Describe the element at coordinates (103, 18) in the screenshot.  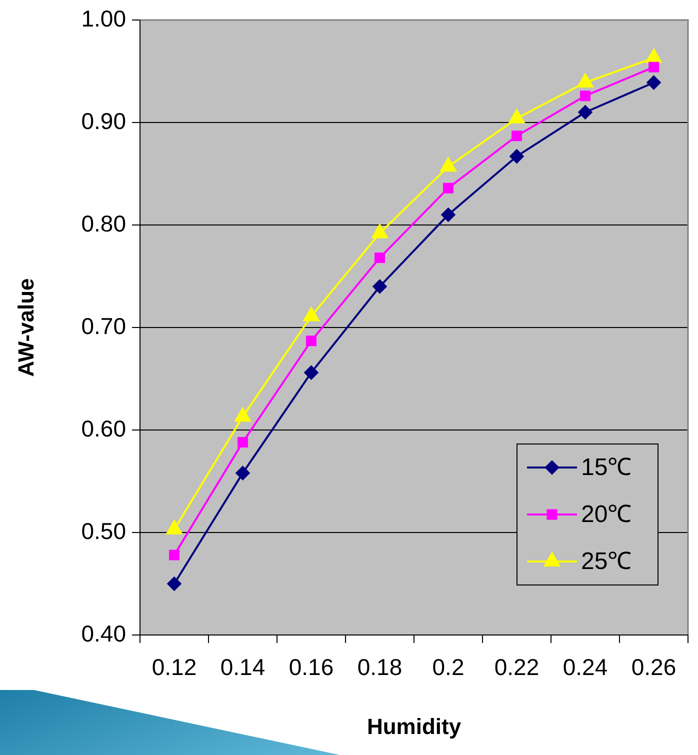
I see `y-tick-label: 1.00` at that location.